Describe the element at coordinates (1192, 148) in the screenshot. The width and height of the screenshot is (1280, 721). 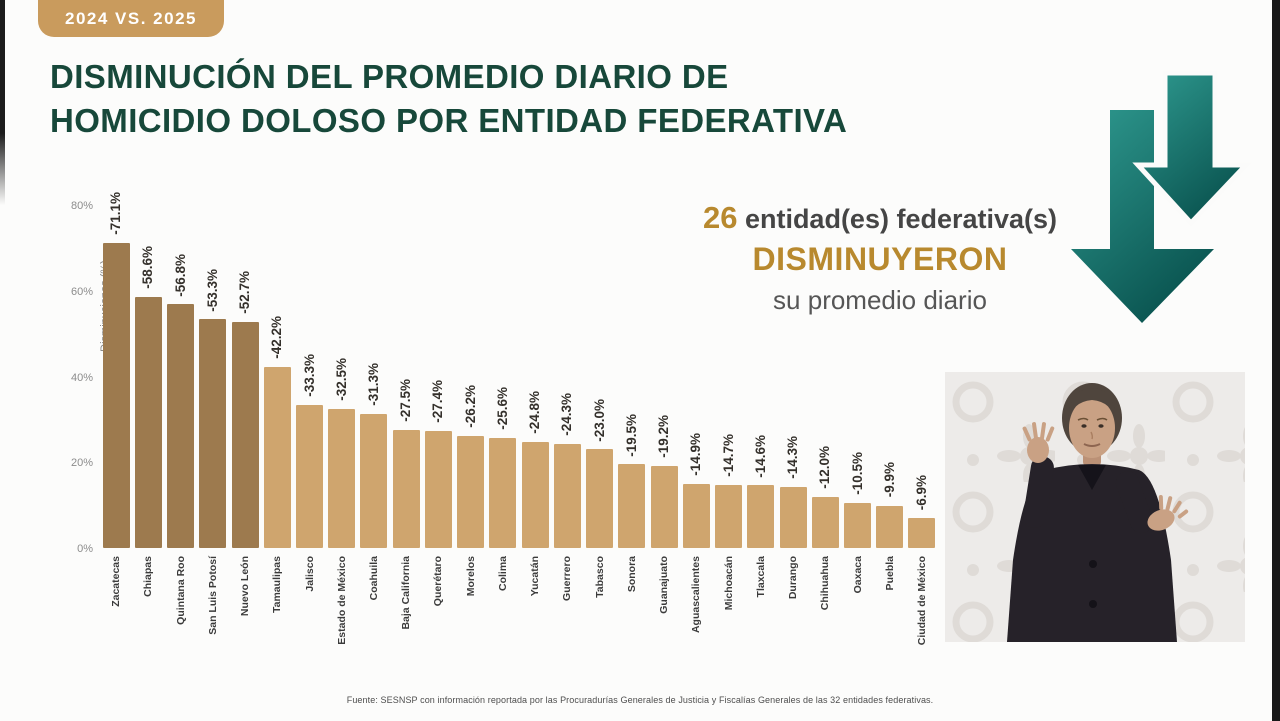
I see `small-down-arrow` at that location.